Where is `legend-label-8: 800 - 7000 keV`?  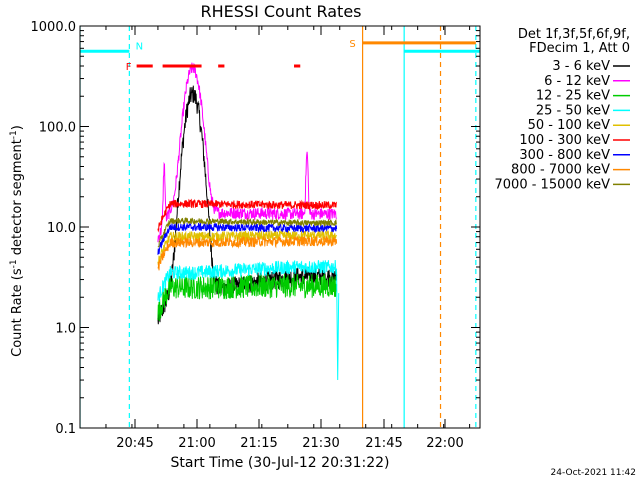
legend-label-8: 800 - 7000 keV is located at coordinates (560, 170).